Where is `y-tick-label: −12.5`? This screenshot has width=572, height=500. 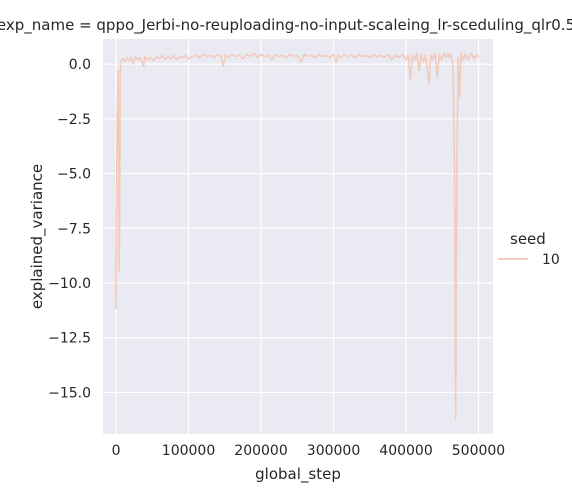
y-tick-label: −12.5 is located at coordinates (69, 339).